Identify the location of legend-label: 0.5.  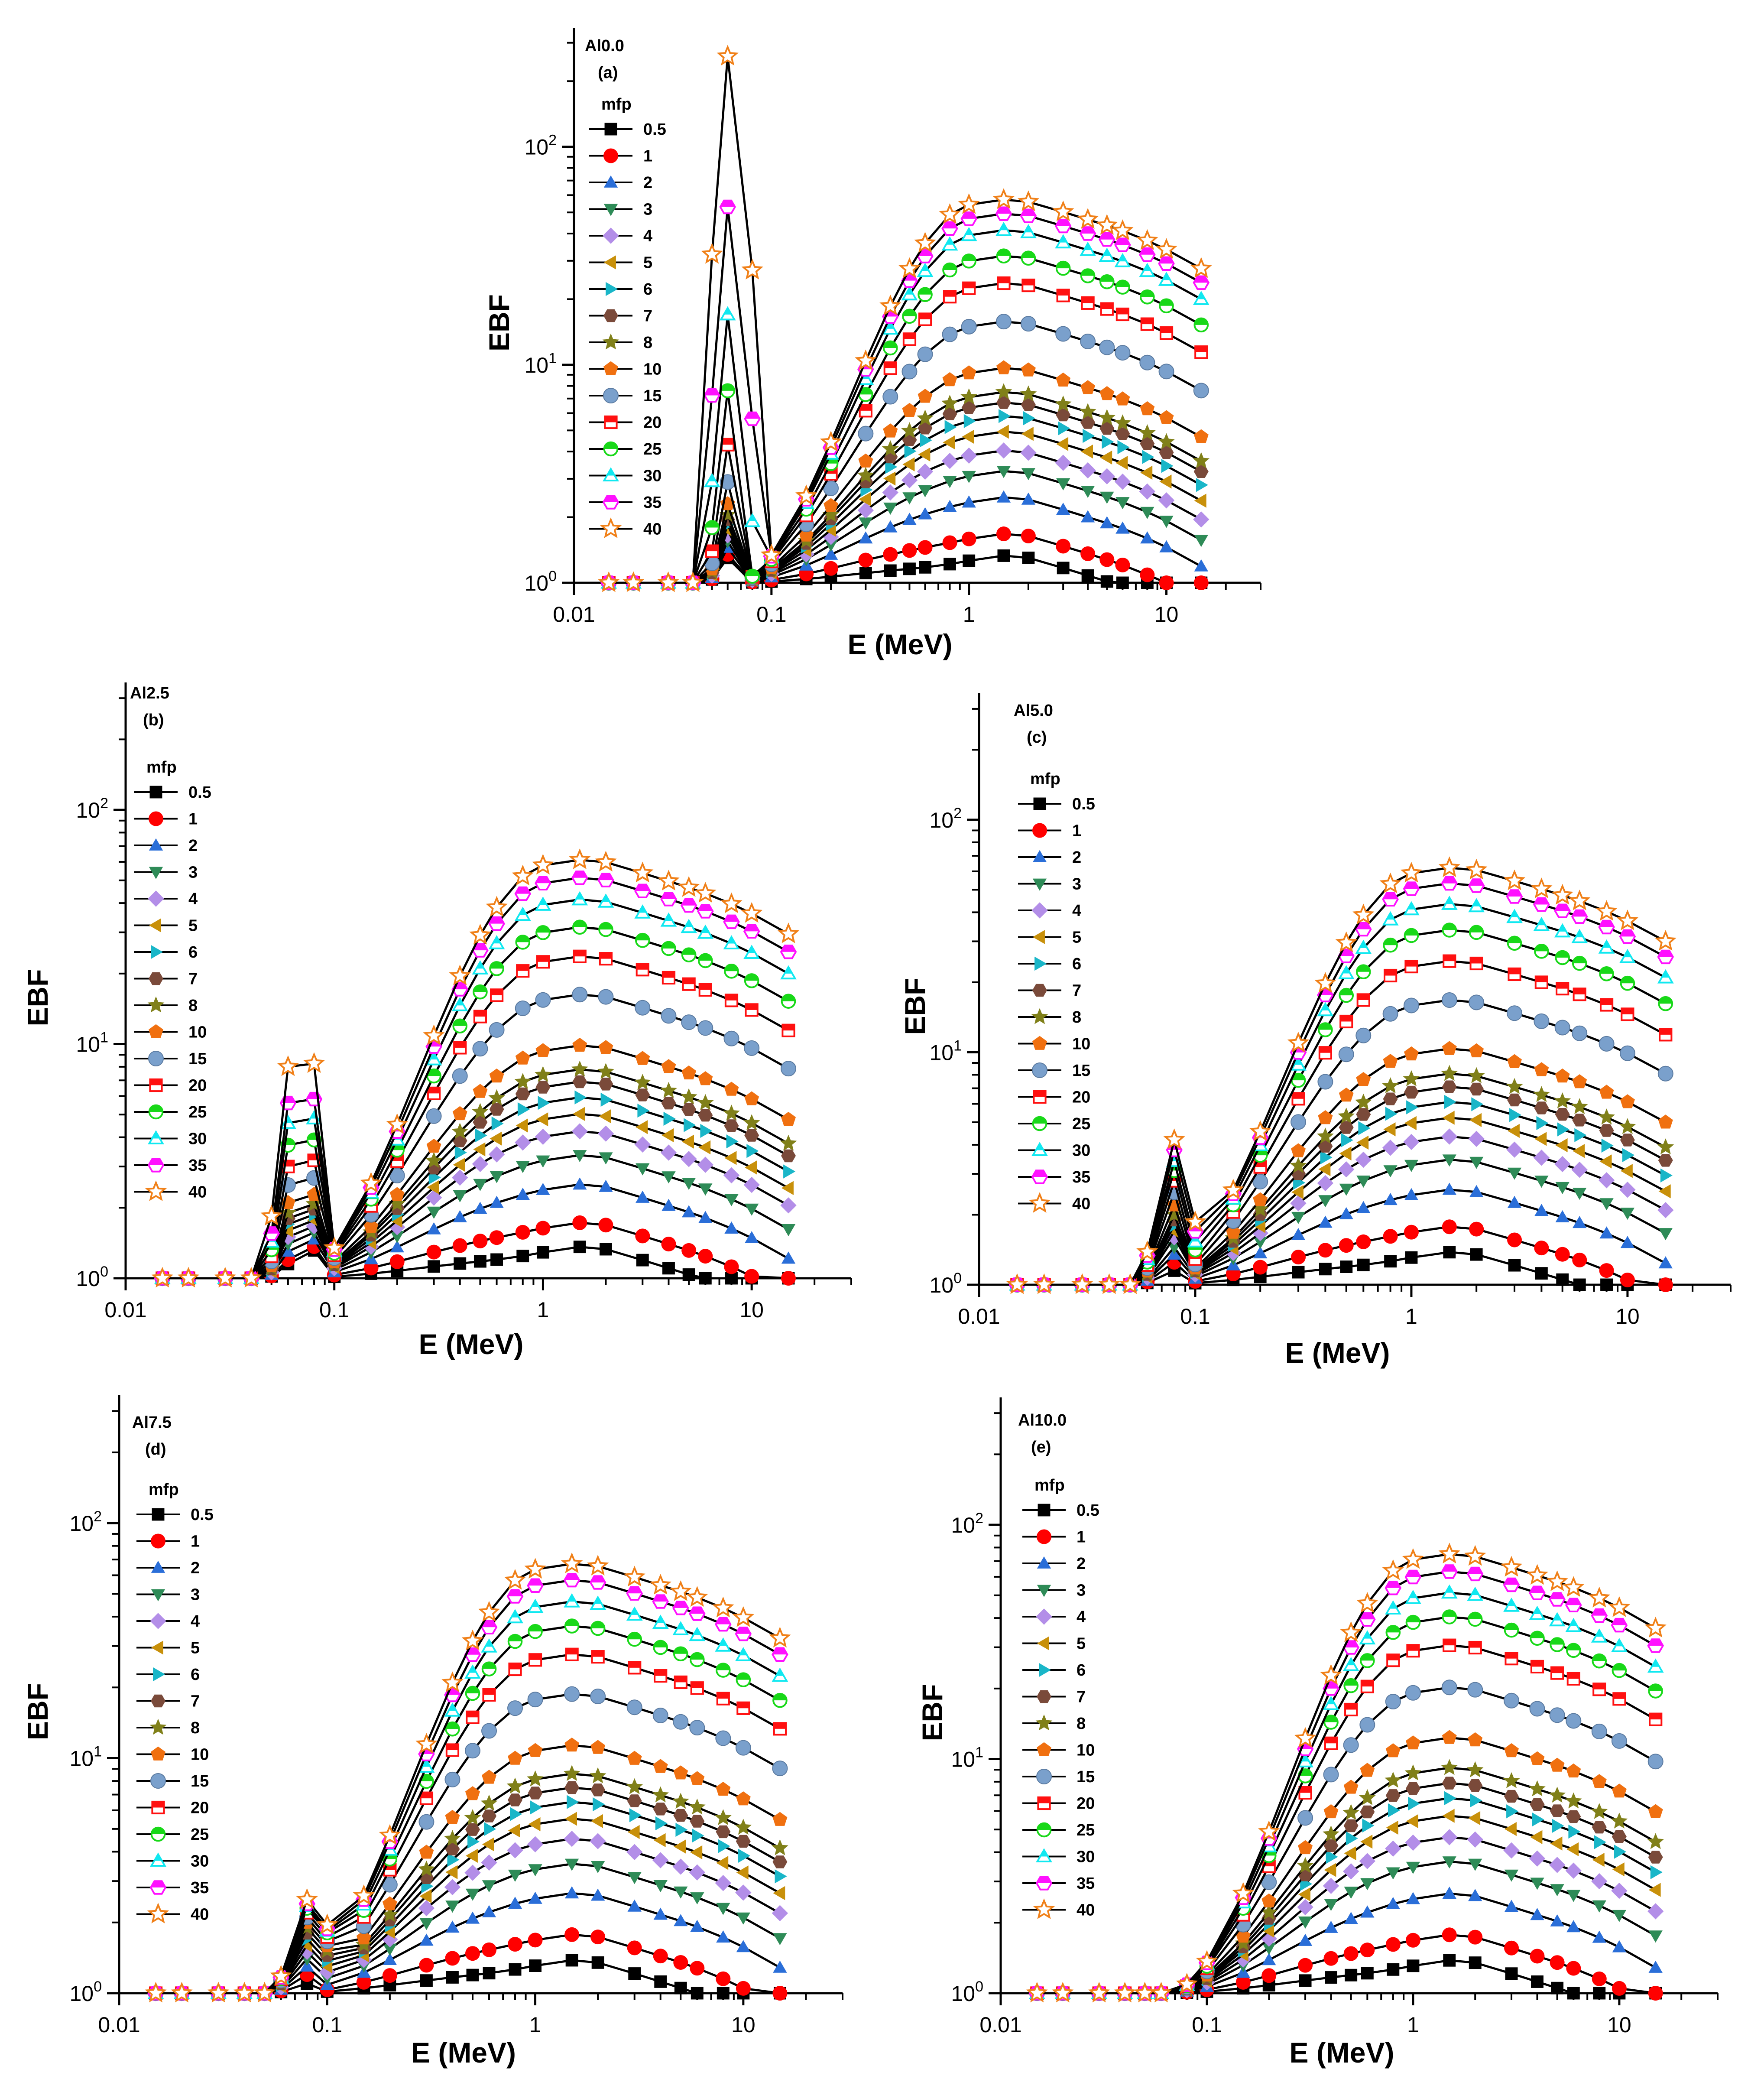
(199, 792).